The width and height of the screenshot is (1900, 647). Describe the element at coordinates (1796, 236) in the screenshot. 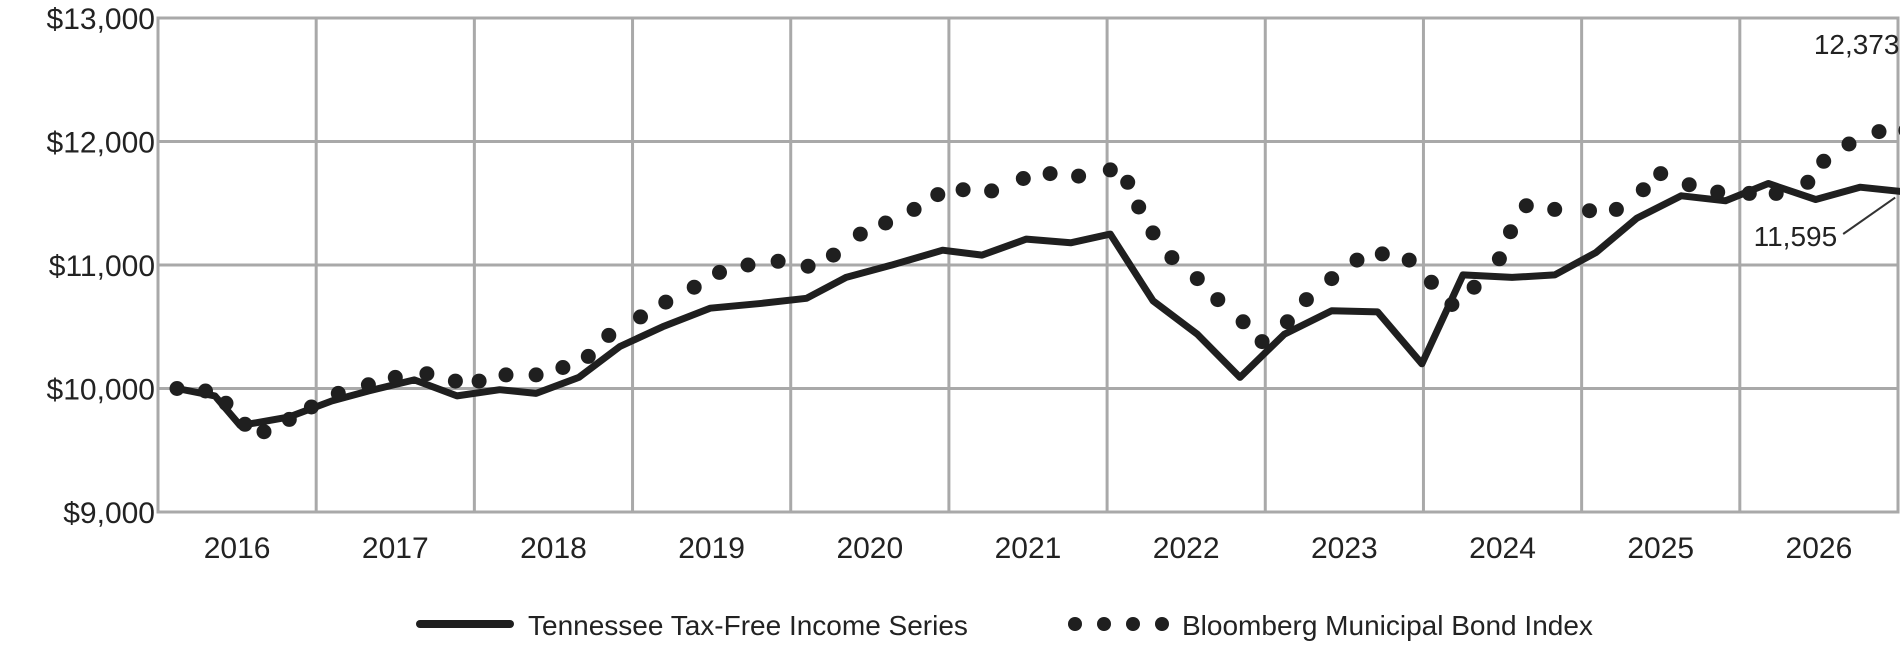

I see `end-label-tennessee: 11,595` at that location.